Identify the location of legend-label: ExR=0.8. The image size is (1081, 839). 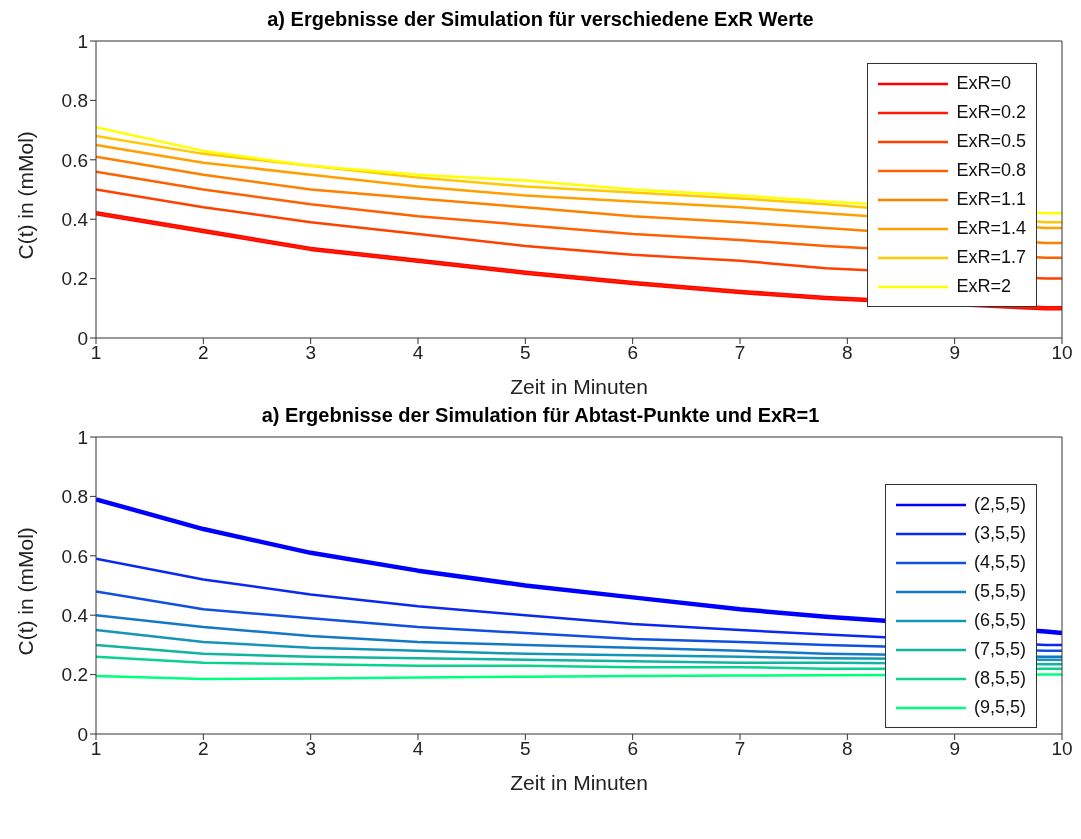
(991, 170).